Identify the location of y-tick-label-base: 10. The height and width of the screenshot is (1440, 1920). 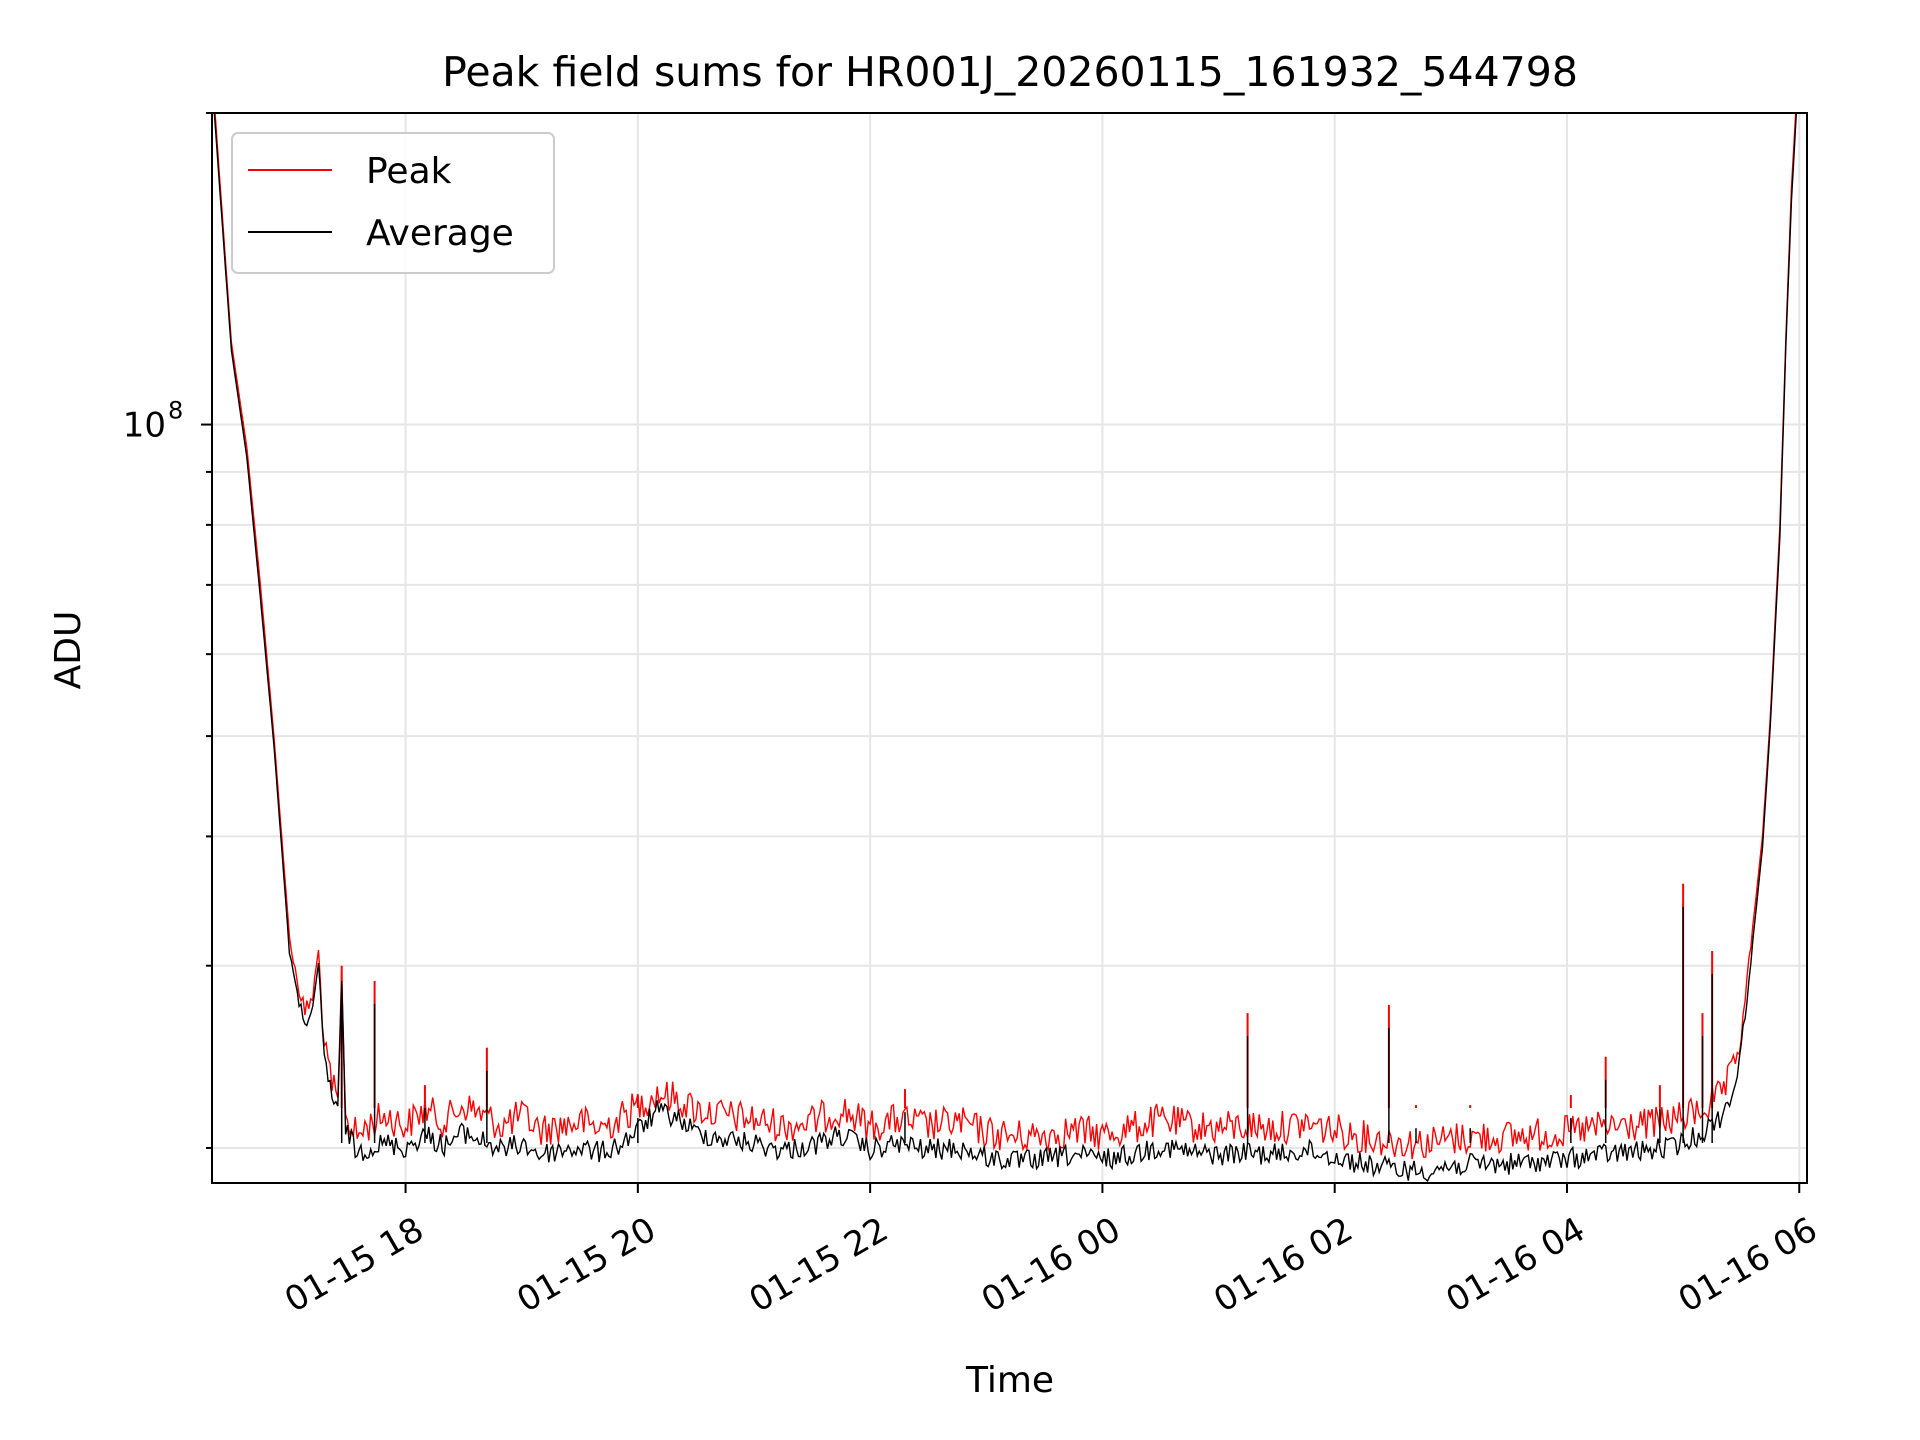
(144, 426).